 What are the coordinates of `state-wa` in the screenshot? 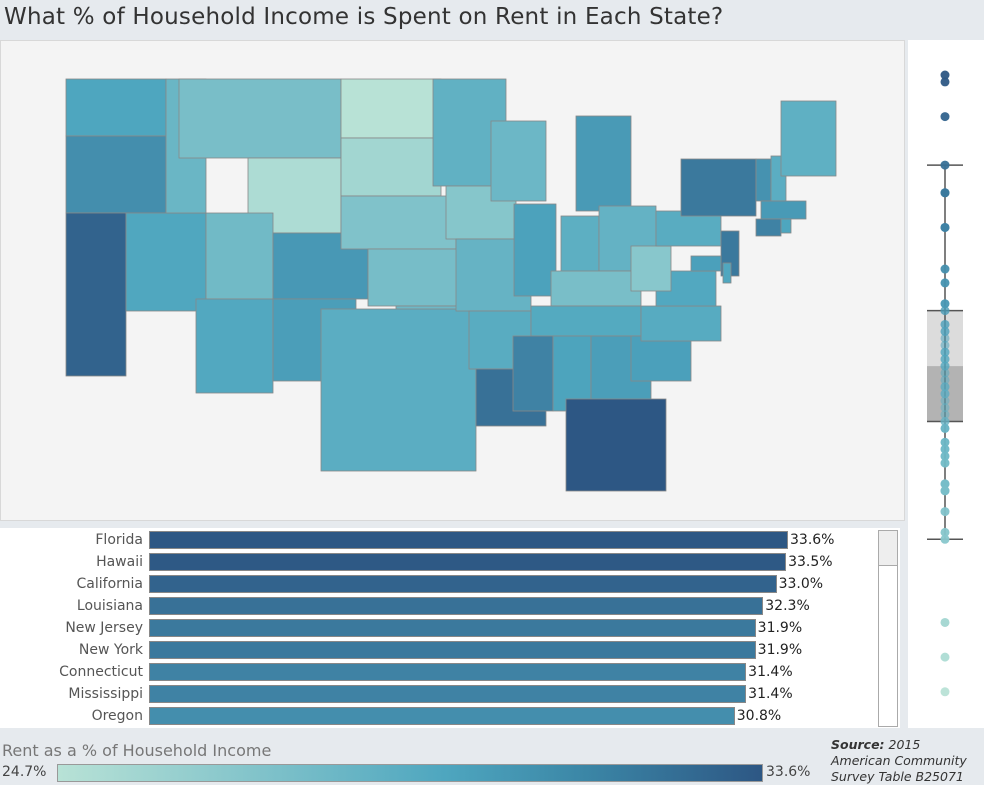 It's located at (116, 107).